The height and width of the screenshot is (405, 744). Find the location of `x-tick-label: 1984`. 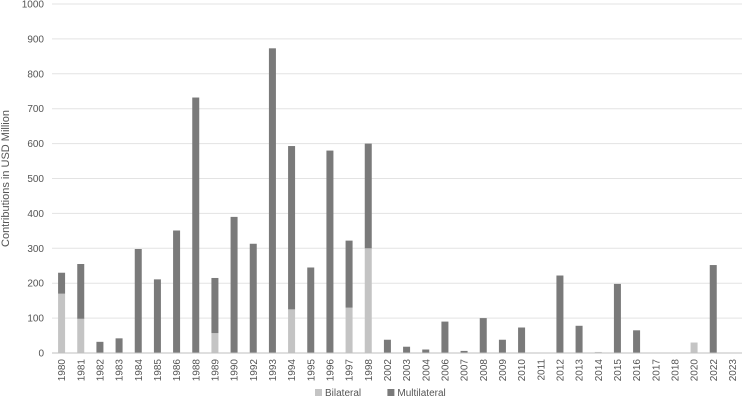

x-tick-label: 1984 is located at coordinates (139, 370).